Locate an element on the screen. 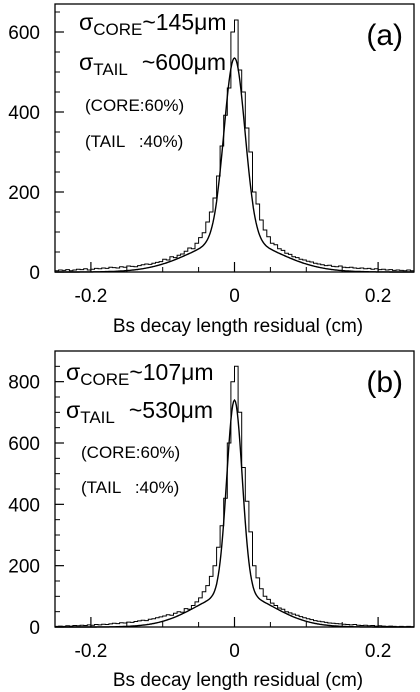 The image size is (420, 692). y-tick-label-b: 0 is located at coordinates (34, 628).